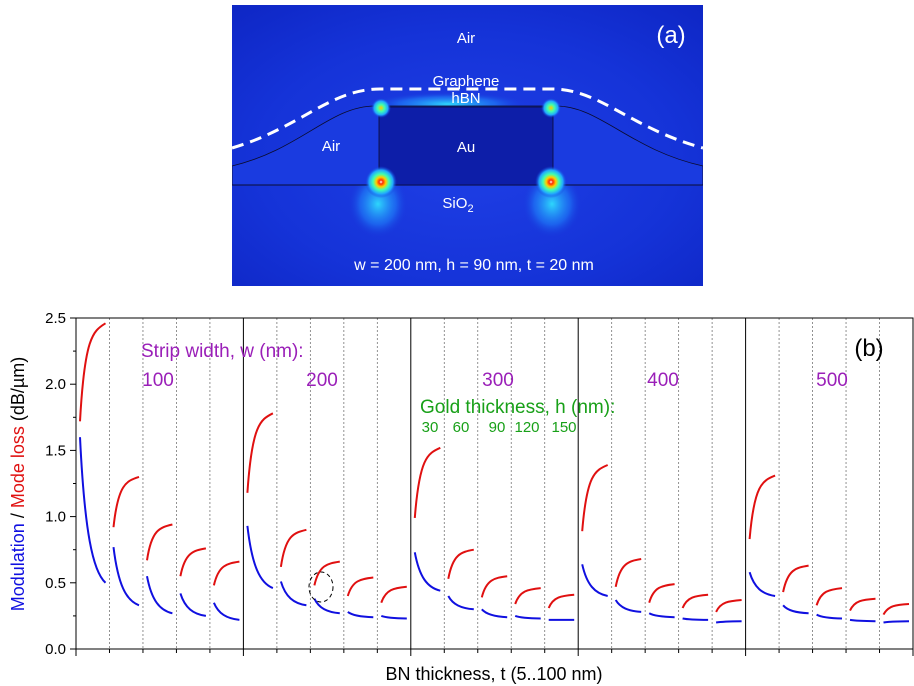 This screenshot has height=686, width=914. What do you see at coordinates (498, 380) in the screenshot?
I see `strip-width-label: 300` at bounding box center [498, 380].